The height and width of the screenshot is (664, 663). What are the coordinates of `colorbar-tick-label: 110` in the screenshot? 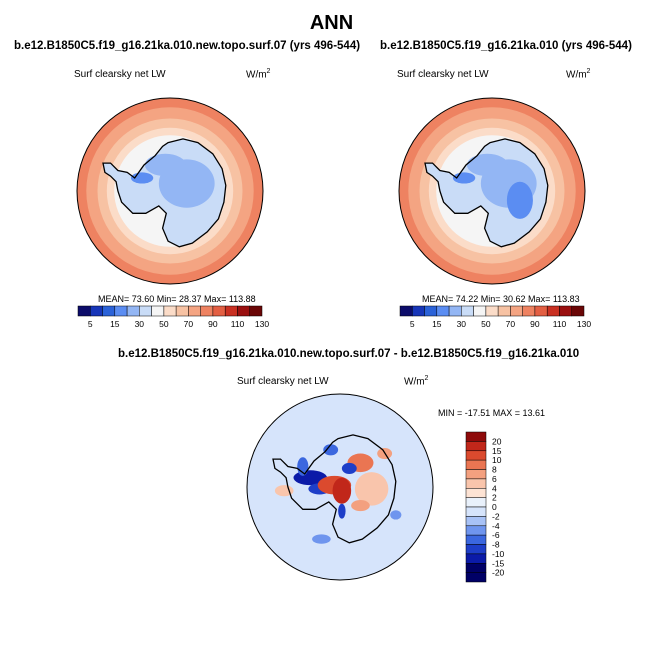 It's located at (560, 324).